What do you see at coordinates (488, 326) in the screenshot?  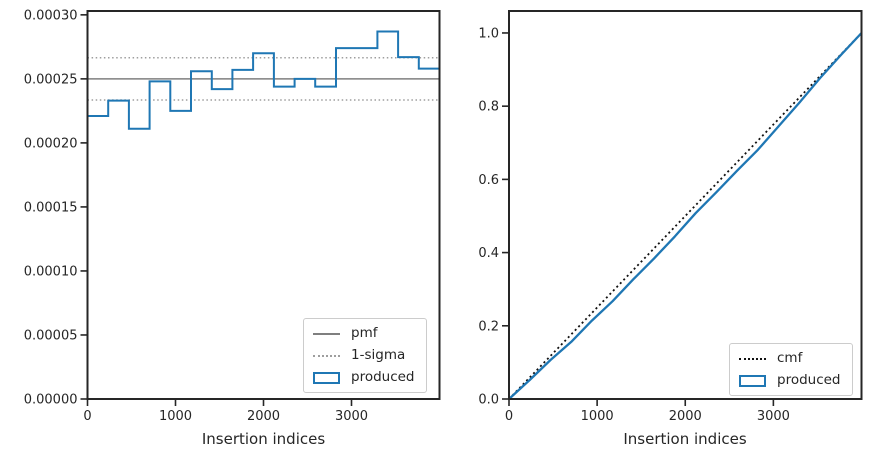 I see `y-tick-label: 0.2` at bounding box center [488, 326].